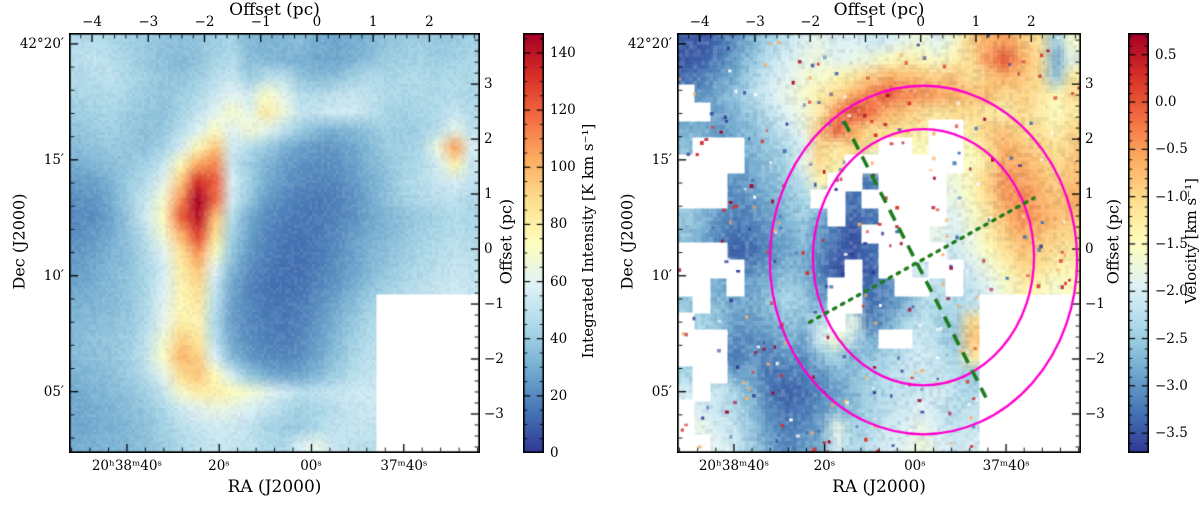 The width and height of the screenshot is (1200, 505). Describe the element at coordinates (1171, 338) in the screenshot. I see `colorbar-tick-label: −2.5` at that location.